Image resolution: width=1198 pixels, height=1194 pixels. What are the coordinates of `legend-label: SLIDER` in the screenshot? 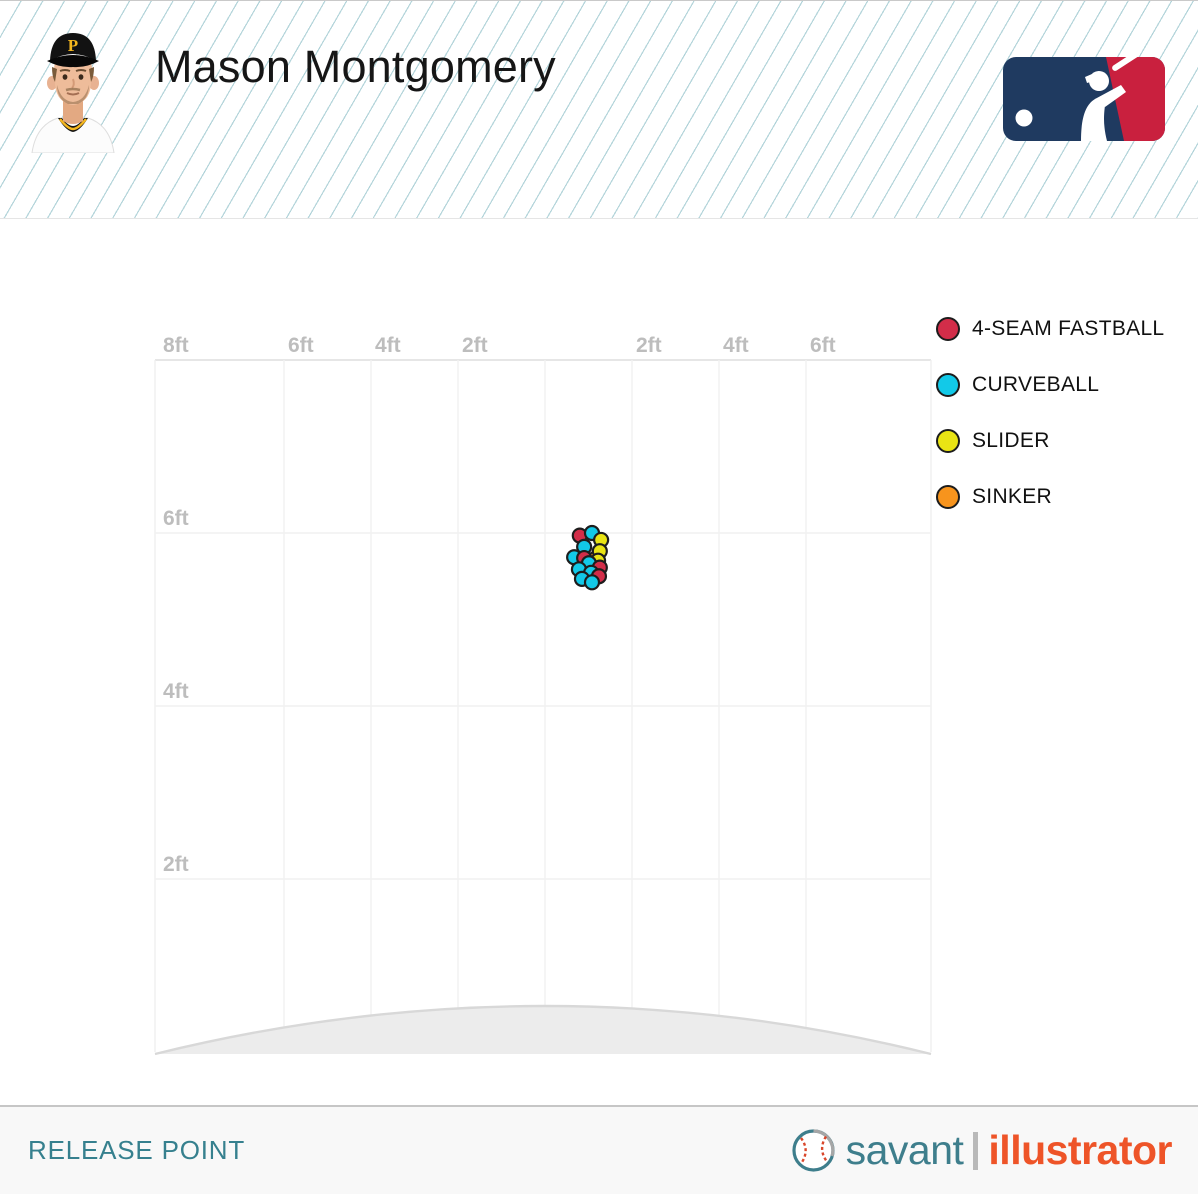 It's located at (1011, 440).